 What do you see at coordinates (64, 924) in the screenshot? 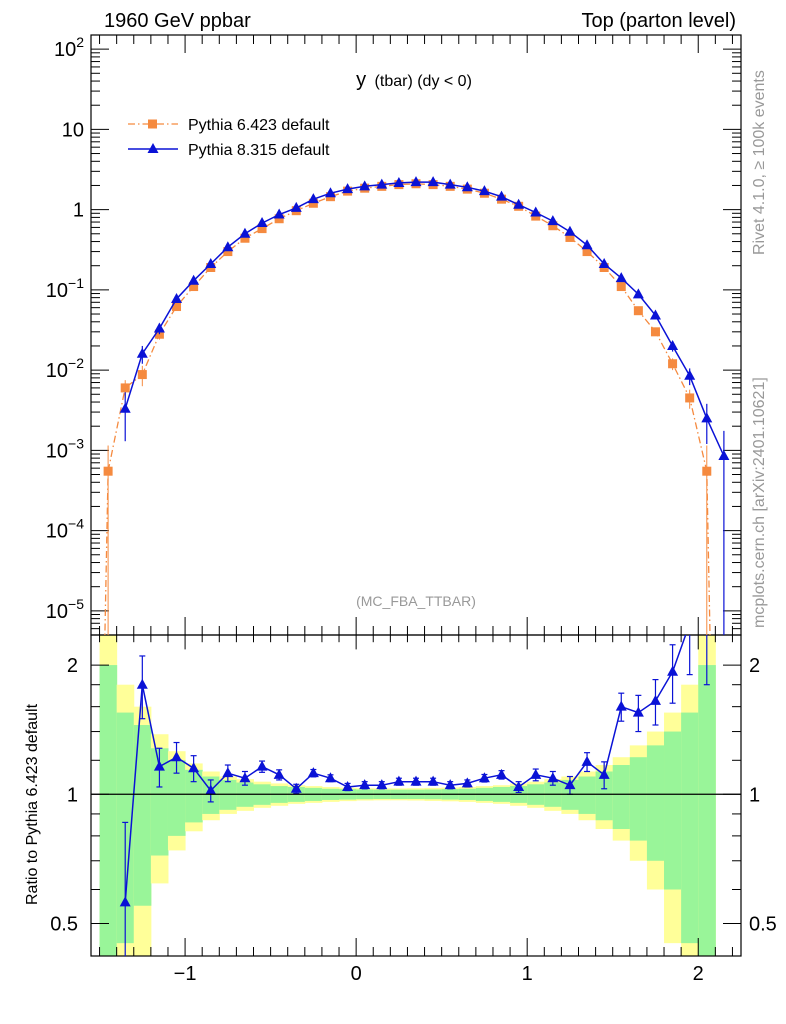
I see `ratio-y-tick-label-left: 0.5` at bounding box center [64, 924].